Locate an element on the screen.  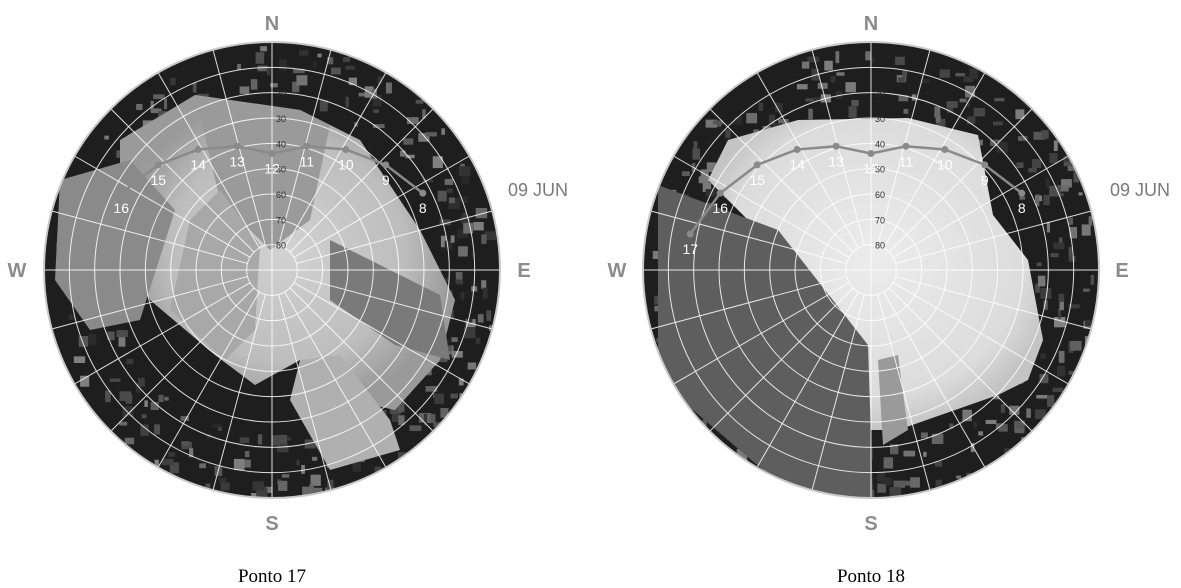
sun-path: 16 15 14 13 12 11 10 9 8 is located at coordinates (270, 179).